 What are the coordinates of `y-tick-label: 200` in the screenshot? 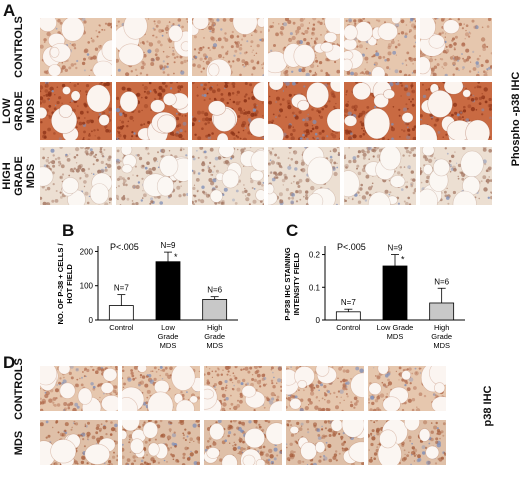 It's located at (87, 251).